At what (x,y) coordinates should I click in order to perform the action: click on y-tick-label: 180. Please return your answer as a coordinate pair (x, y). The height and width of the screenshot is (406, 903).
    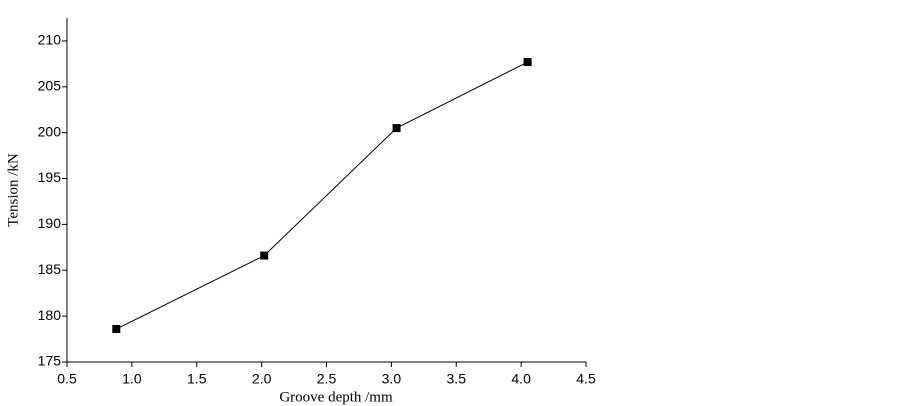
    Looking at the image, I should click on (50, 315).